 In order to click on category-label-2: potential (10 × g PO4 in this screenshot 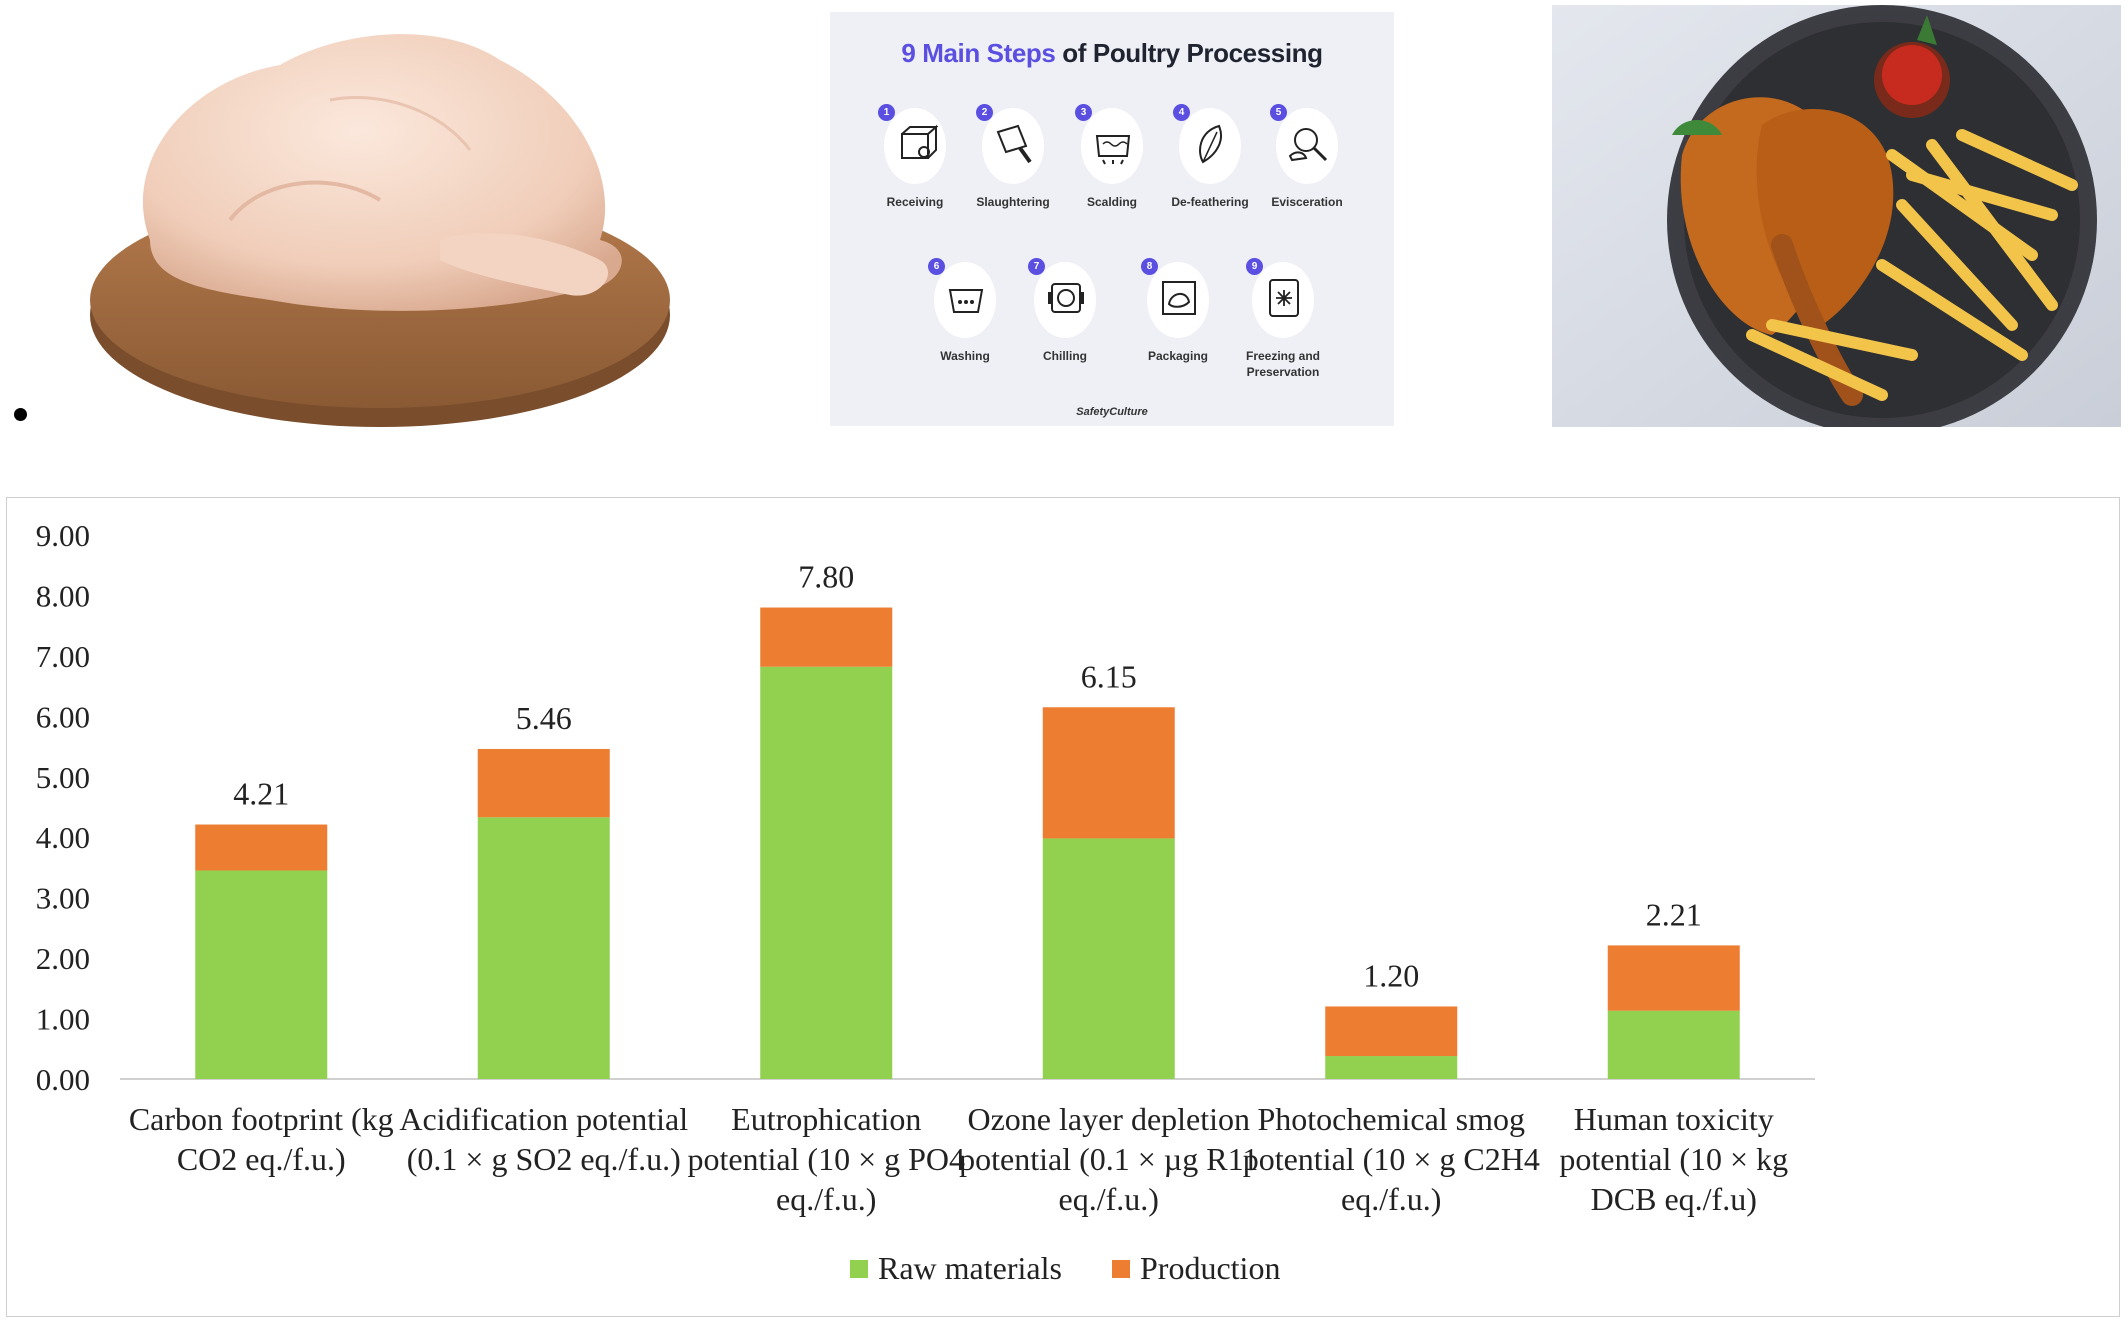, I will do `click(826, 1159)`.